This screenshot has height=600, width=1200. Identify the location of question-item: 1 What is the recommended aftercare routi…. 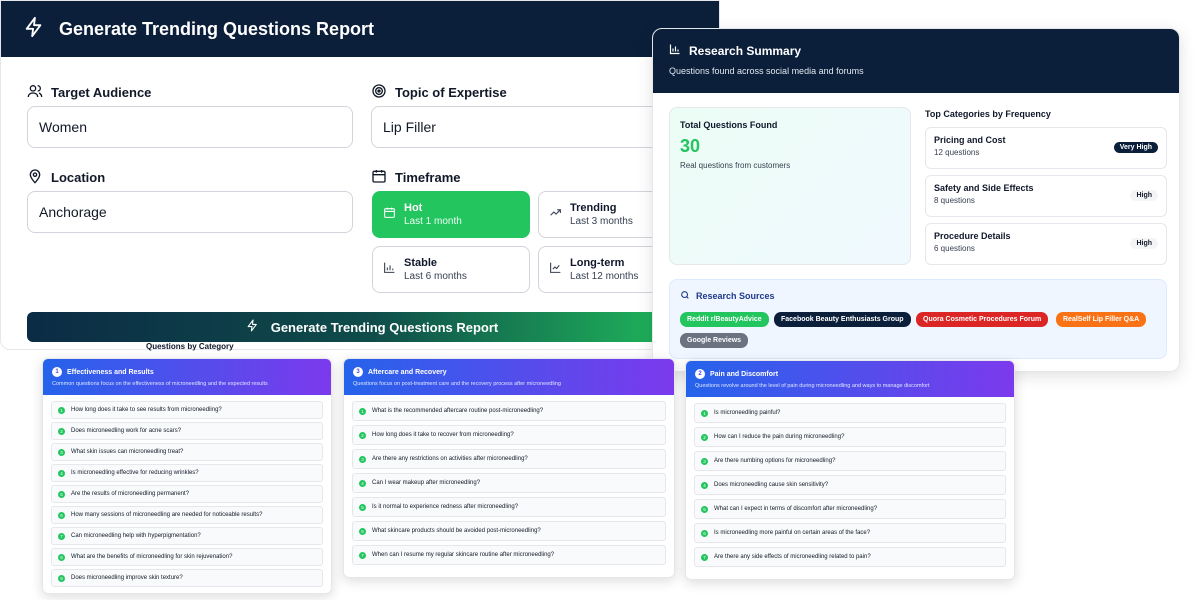
(509, 411).